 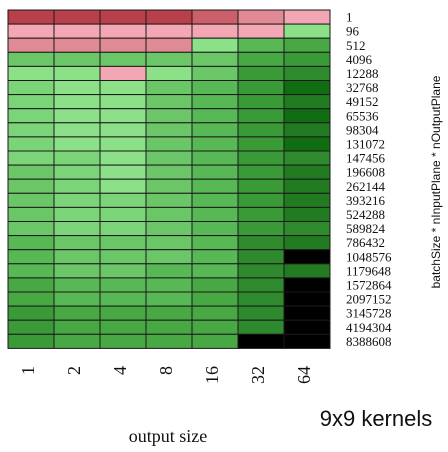 I want to click on y-tick-label: 8388608, so click(x=369, y=341).